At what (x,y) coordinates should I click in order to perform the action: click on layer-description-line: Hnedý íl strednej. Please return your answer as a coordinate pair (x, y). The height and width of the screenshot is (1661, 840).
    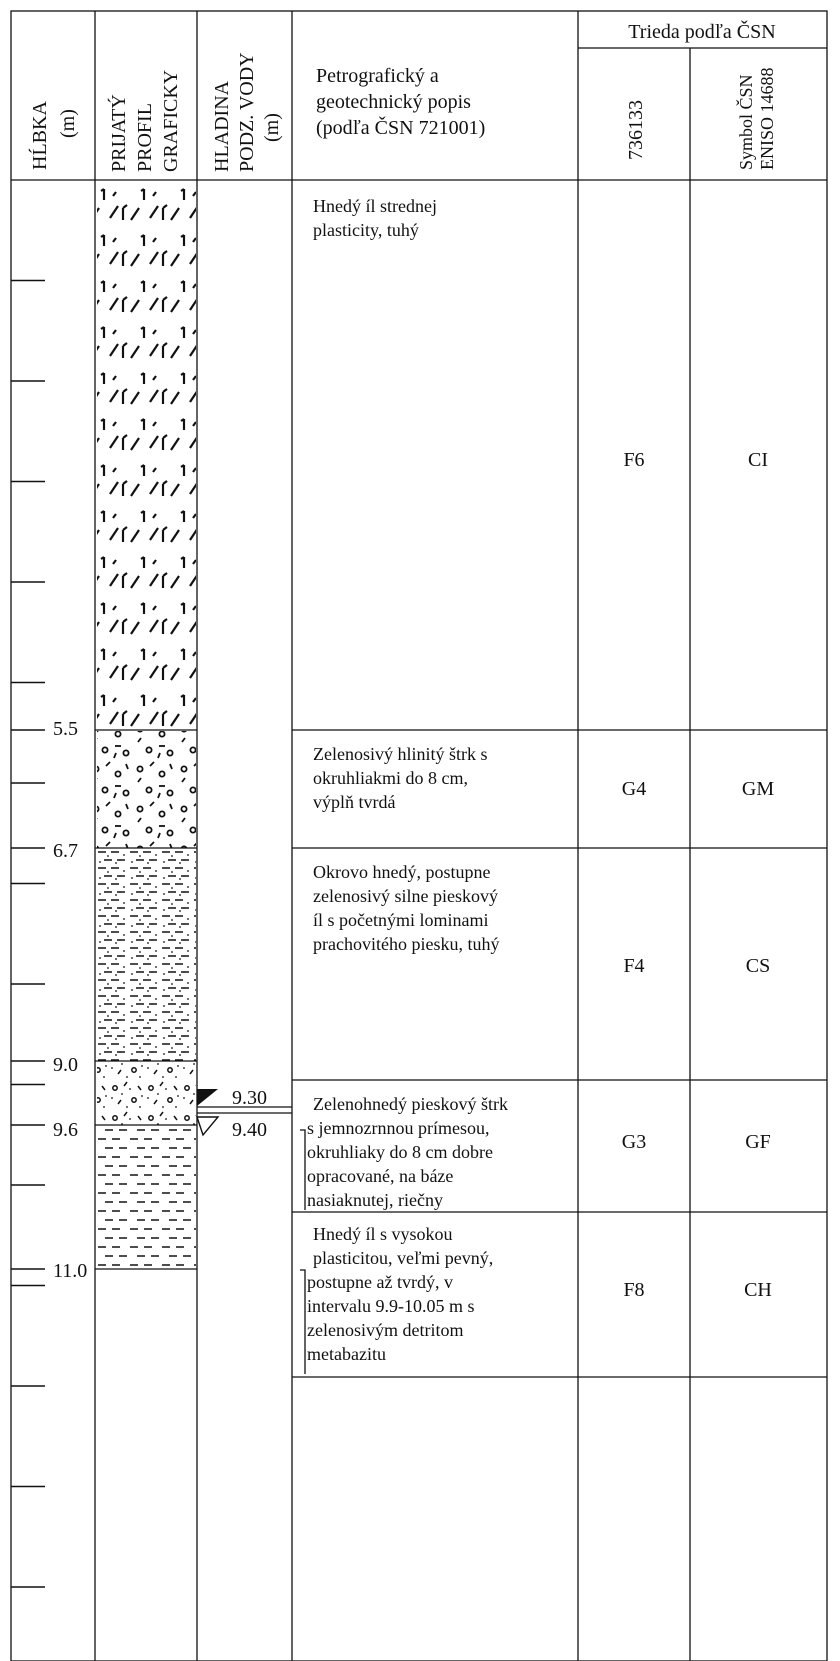
    Looking at the image, I should click on (375, 206).